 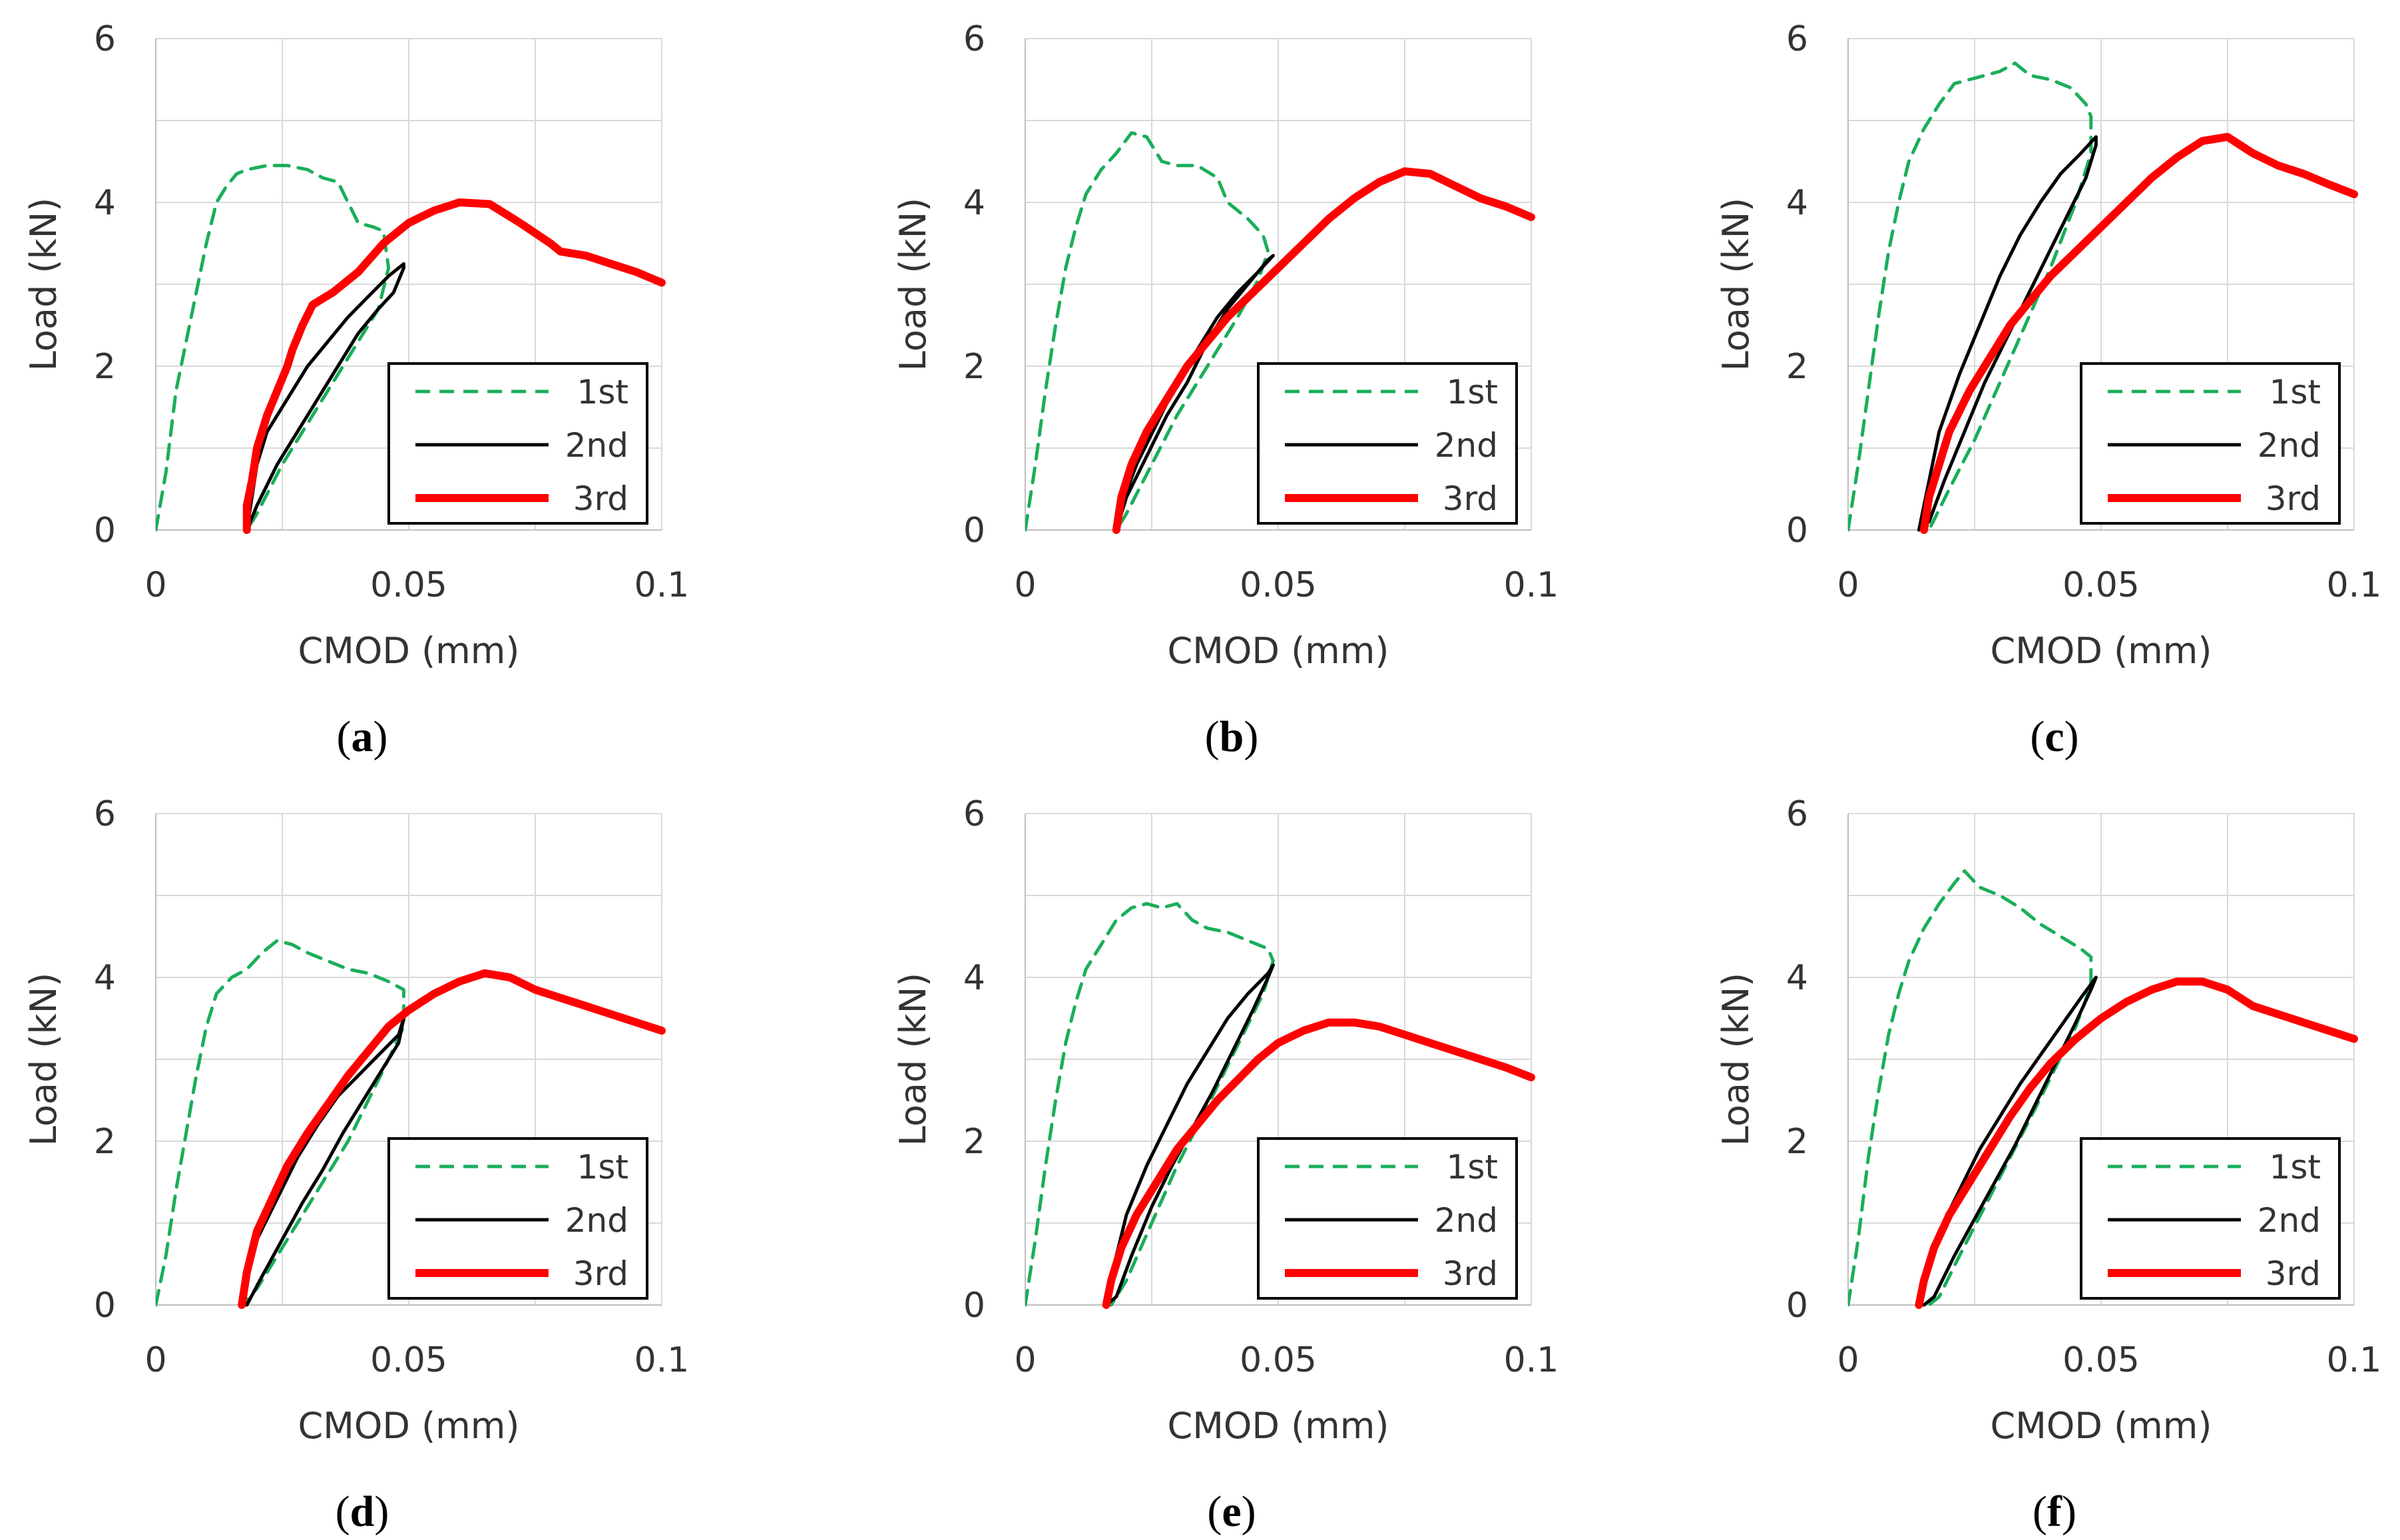 What do you see at coordinates (1232, 736) in the screenshot?
I see `panel-caption-letter: b` at bounding box center [1232, 736].